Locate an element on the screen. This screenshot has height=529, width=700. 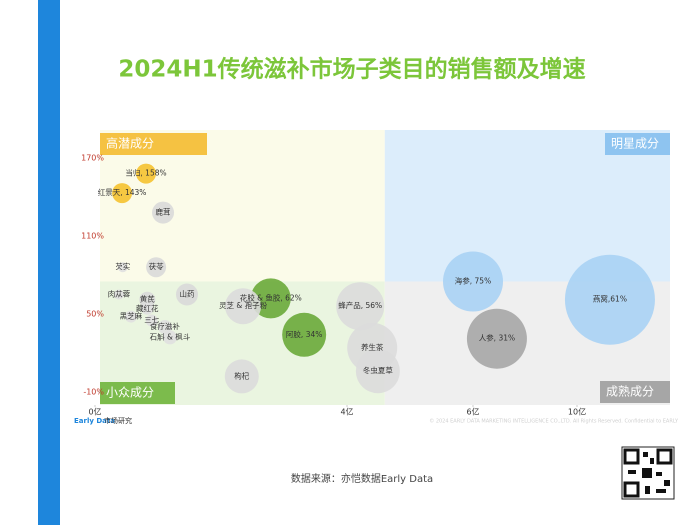
source: 数据来源：亦恺数据Early Data is located at coordinates (362, 478).